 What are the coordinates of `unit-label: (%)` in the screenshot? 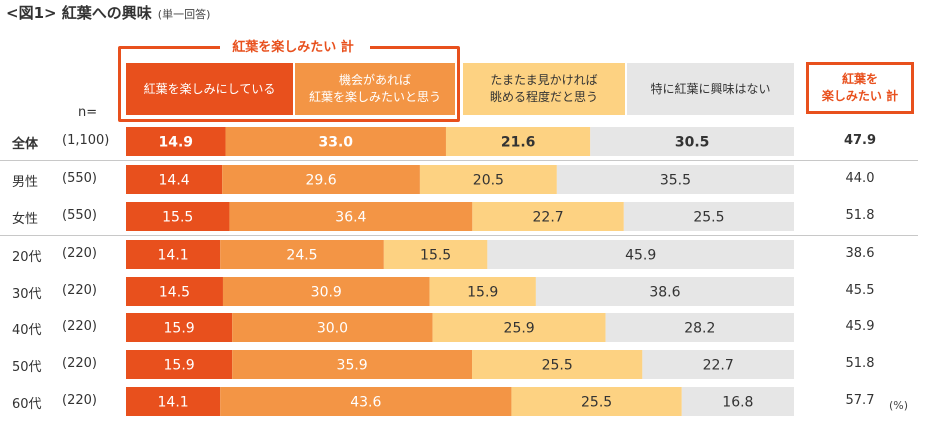 It's located at (899, 405).